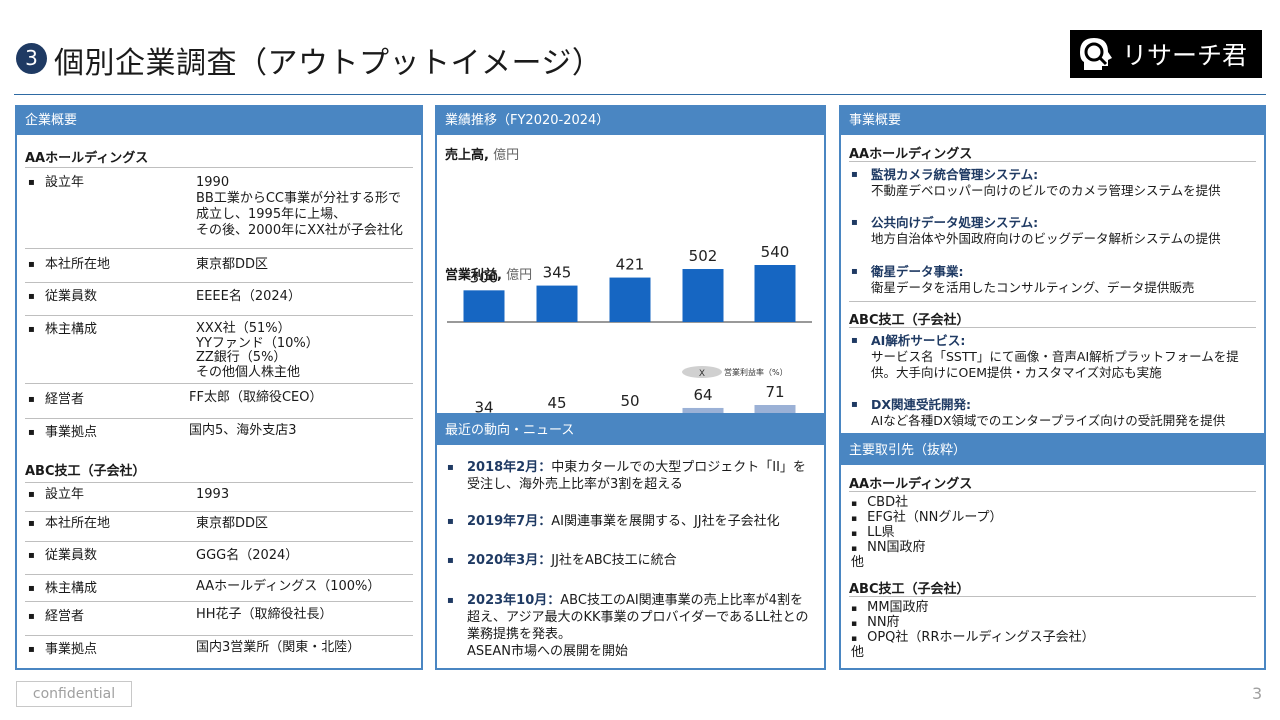 The image size is (1280, 720). I want to click on company-overview-heading: 企業概要, so click(219, 121).